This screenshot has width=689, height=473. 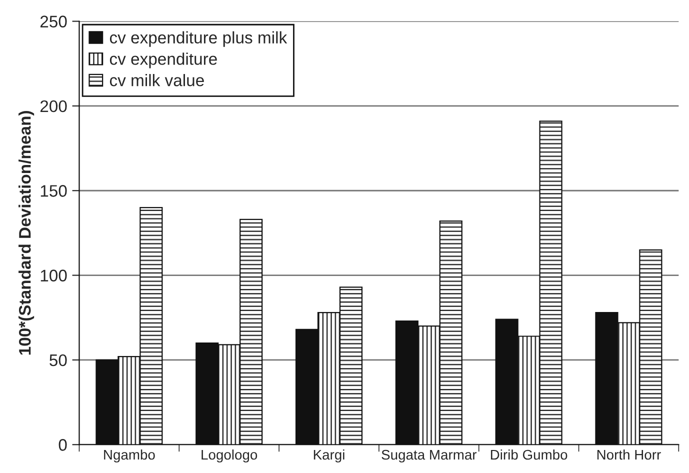 What do you see at coordinates (53, 191) in the screenshot?
I see `y-tick-label: 150` at bounding box center [53, 191].